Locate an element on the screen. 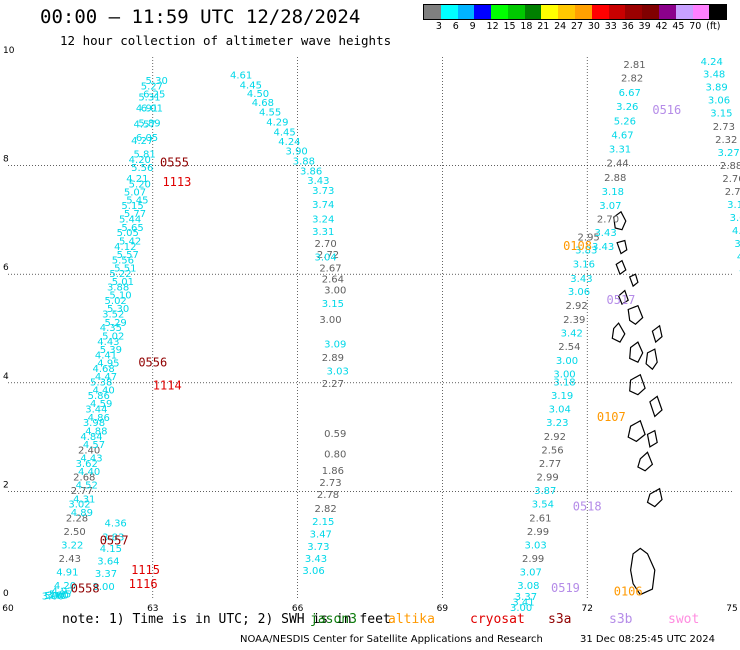 The image size is (740, 650). wave-height-value: 4.88 is located at coordinates (96, 431).